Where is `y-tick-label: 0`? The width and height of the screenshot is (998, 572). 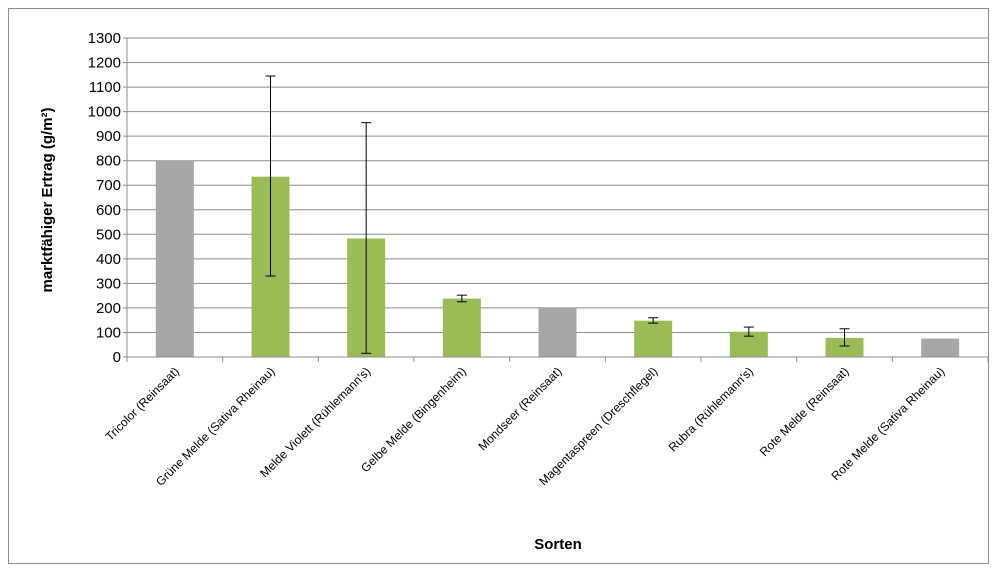
y-tick-label: 0 is located at coordinates (117, 357).